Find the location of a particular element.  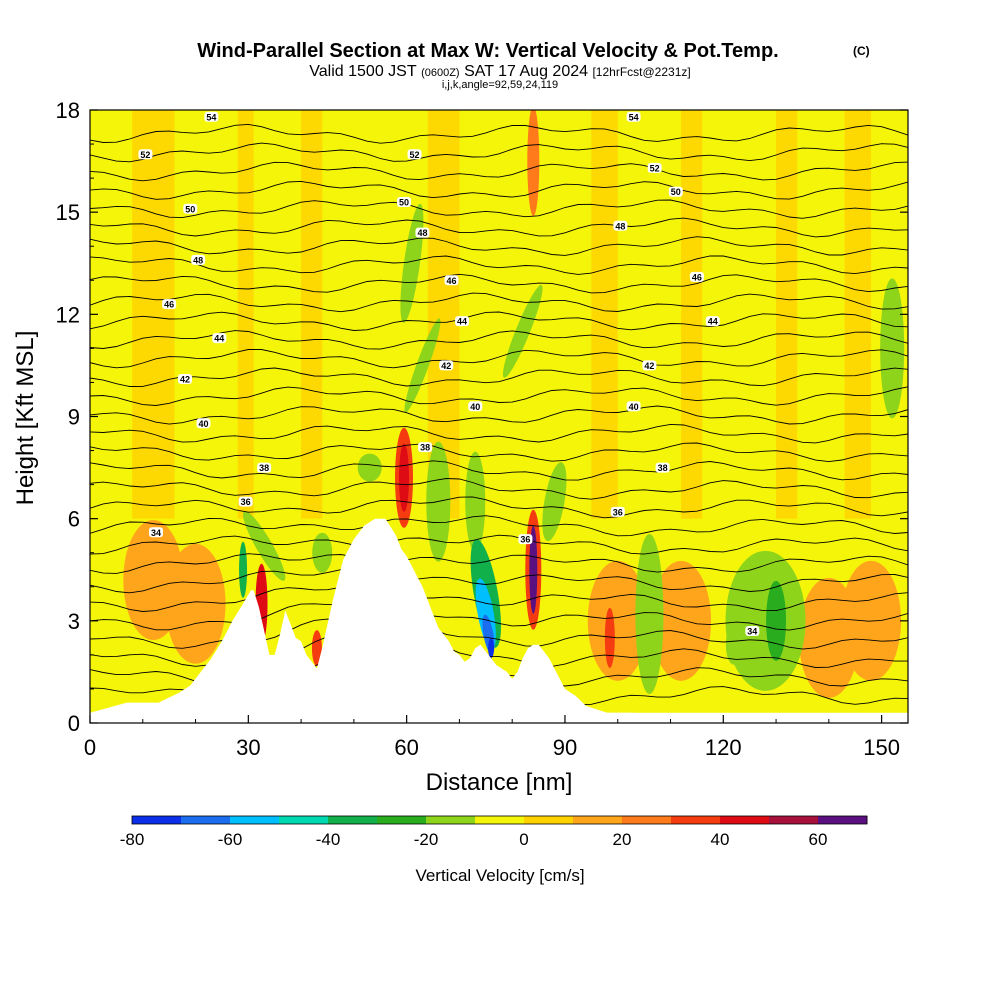

theta-label-text: 36 is located at coordinates (246, 502).